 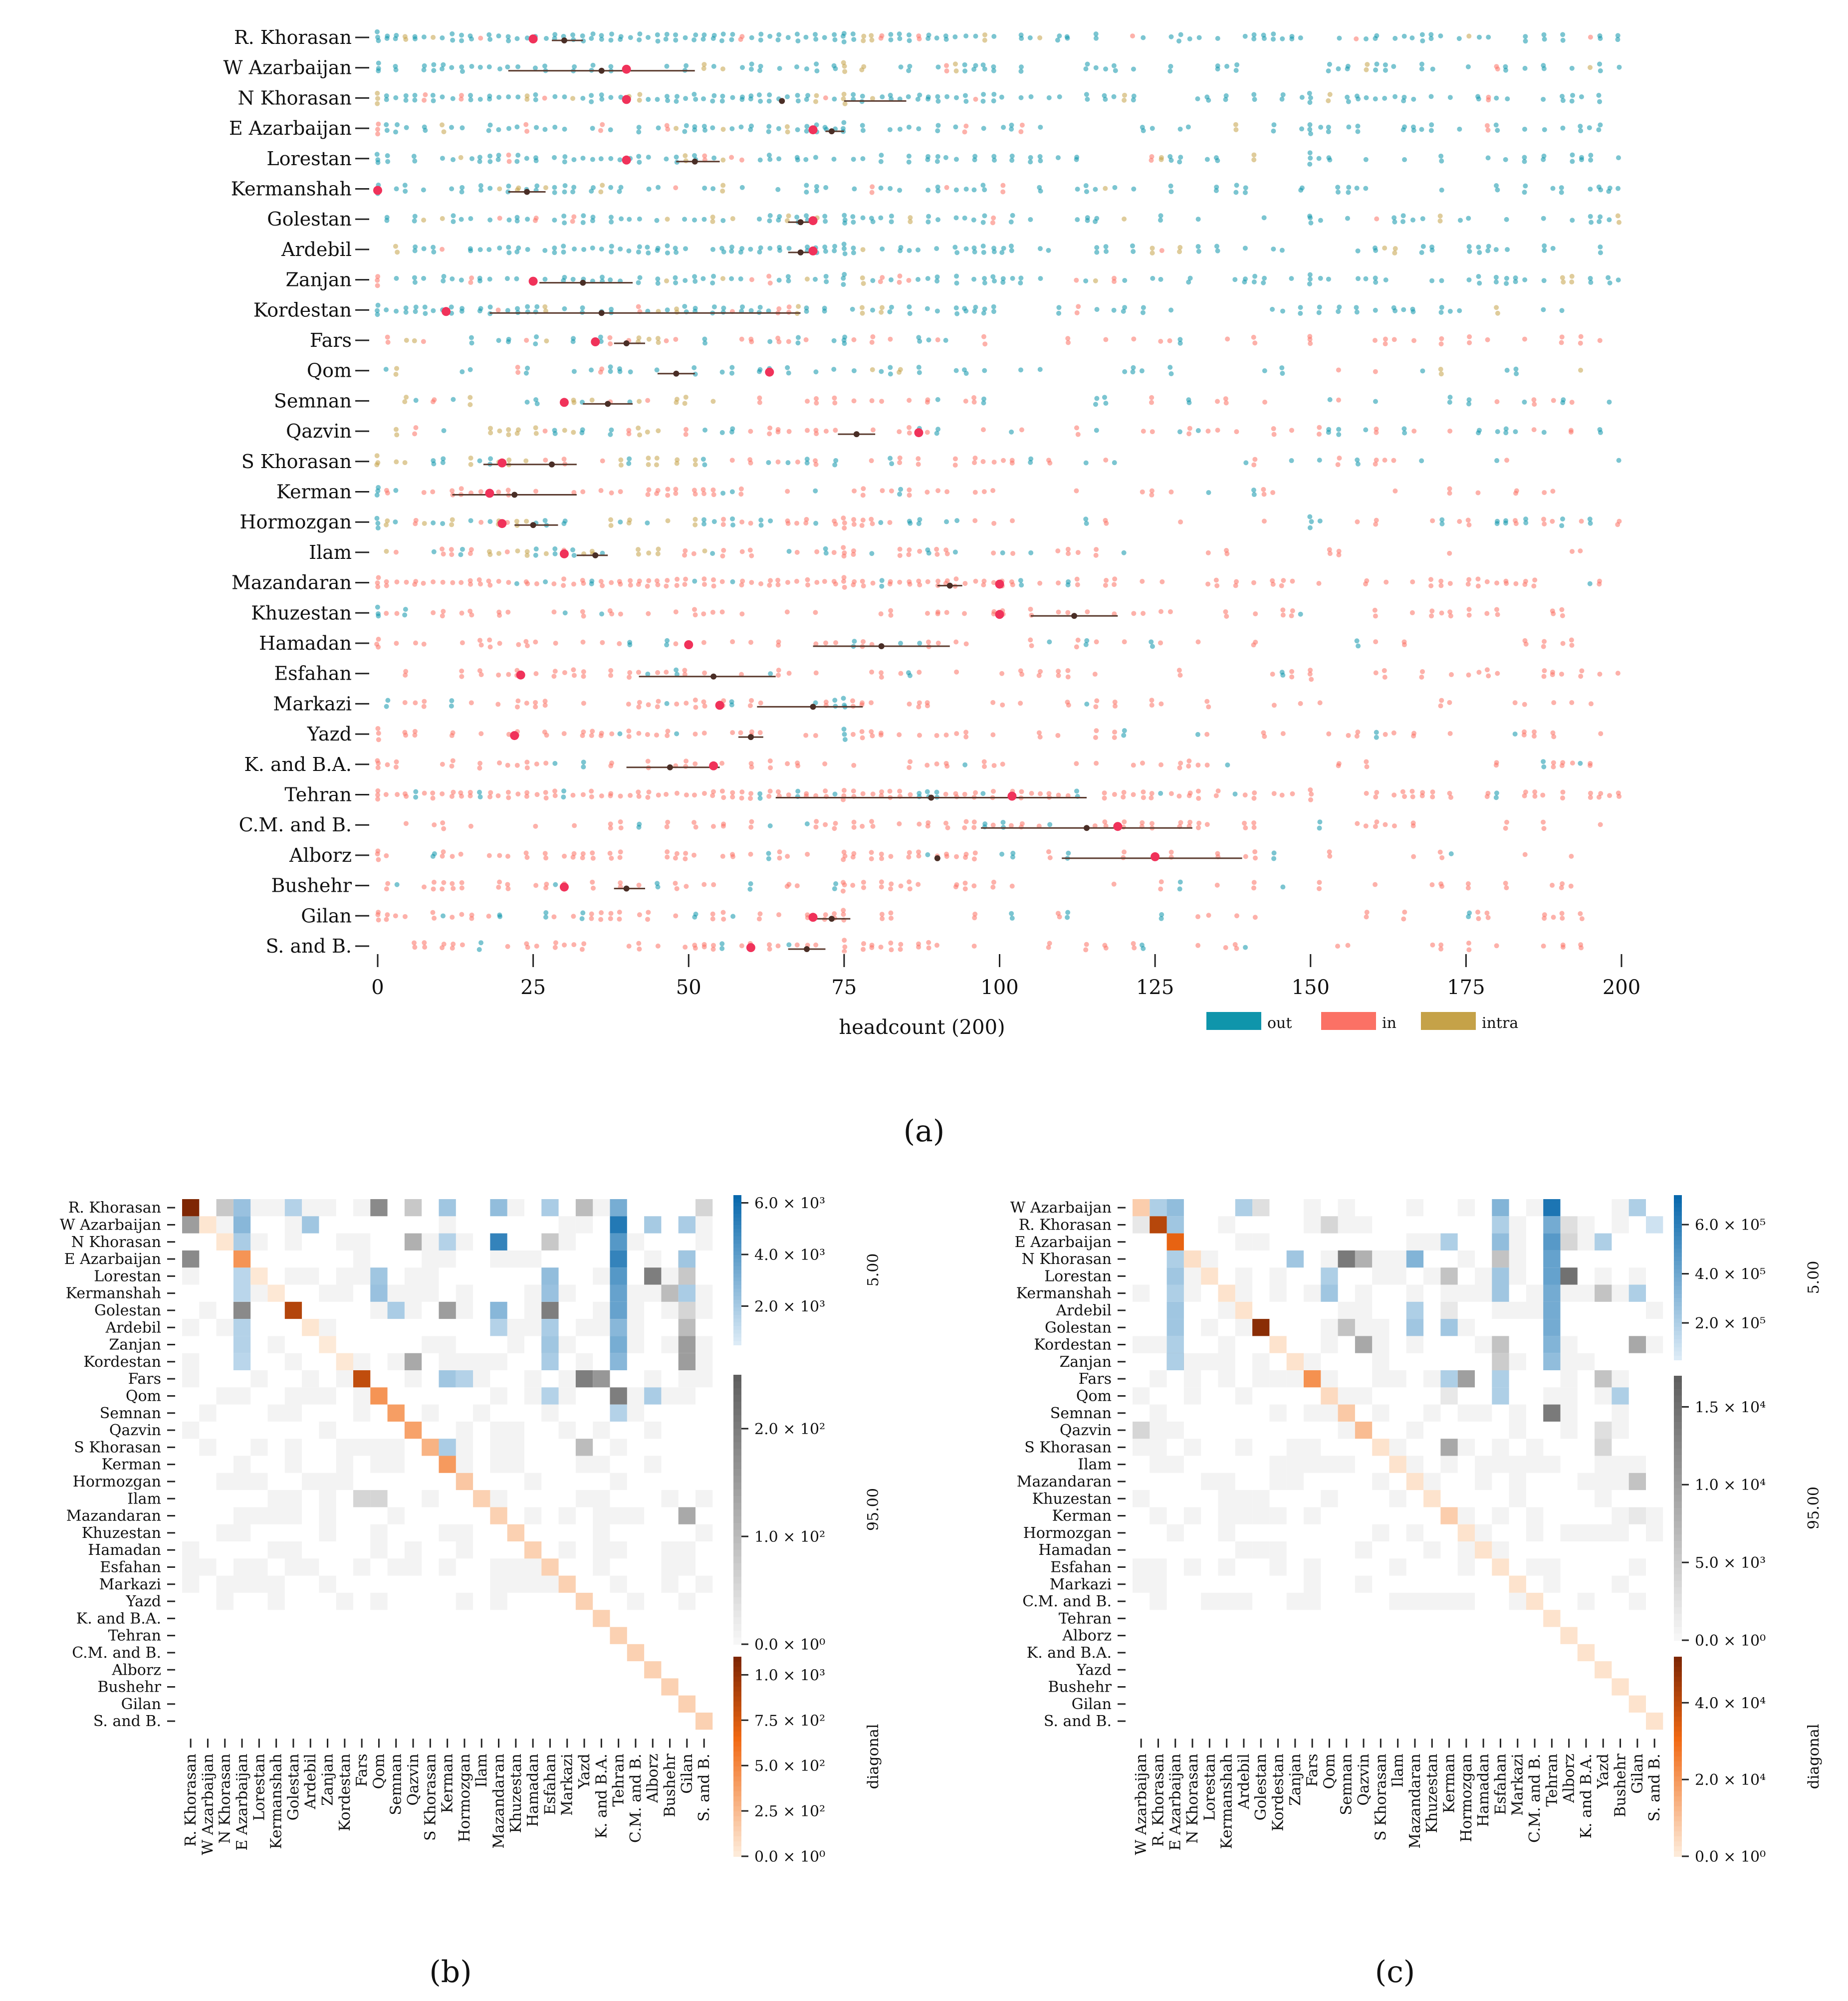 What do you see at coordinates (1362, 1022) in the screenshot?
I see `panel-a-legend: out in intra` at bounding box center [1362, 1022].